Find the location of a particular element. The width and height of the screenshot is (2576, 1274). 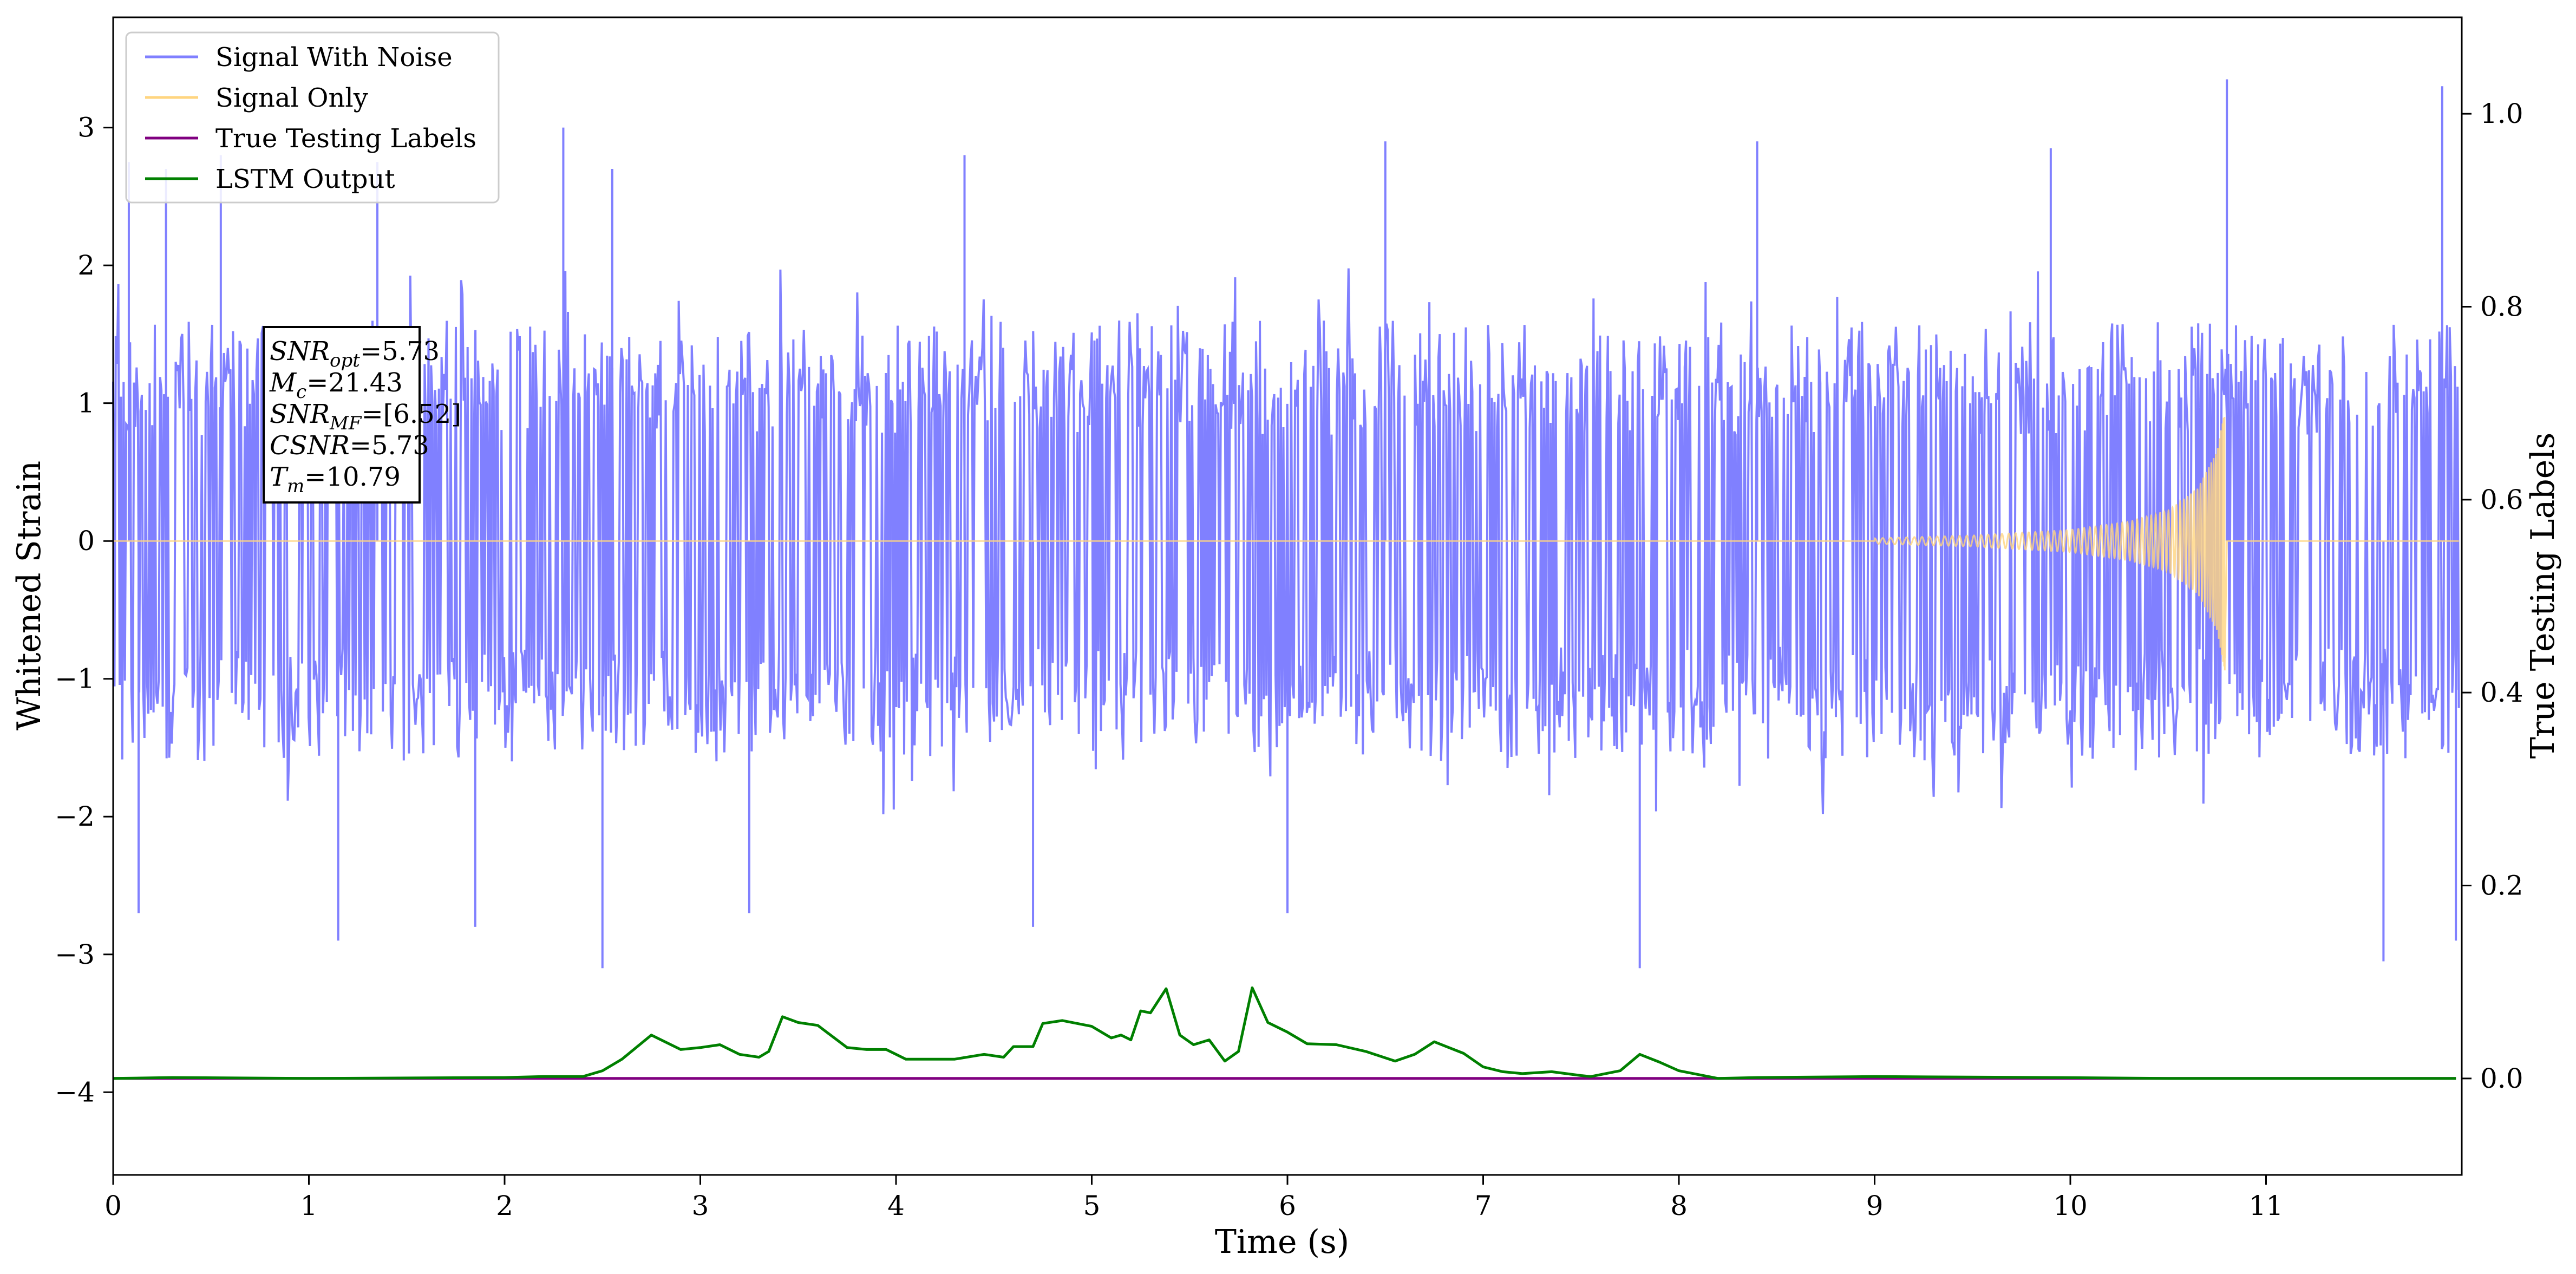

legend-label: Signal Only is located at coordinates (291, 98).